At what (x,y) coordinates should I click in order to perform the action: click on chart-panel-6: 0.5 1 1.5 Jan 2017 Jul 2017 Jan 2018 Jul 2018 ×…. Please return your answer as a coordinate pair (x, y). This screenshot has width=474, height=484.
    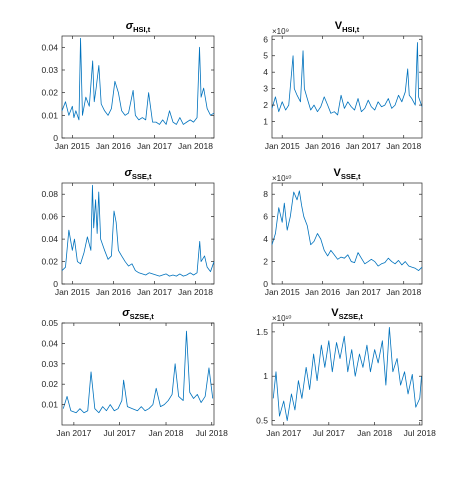
    Looking at the image, I should click on (346, 372).